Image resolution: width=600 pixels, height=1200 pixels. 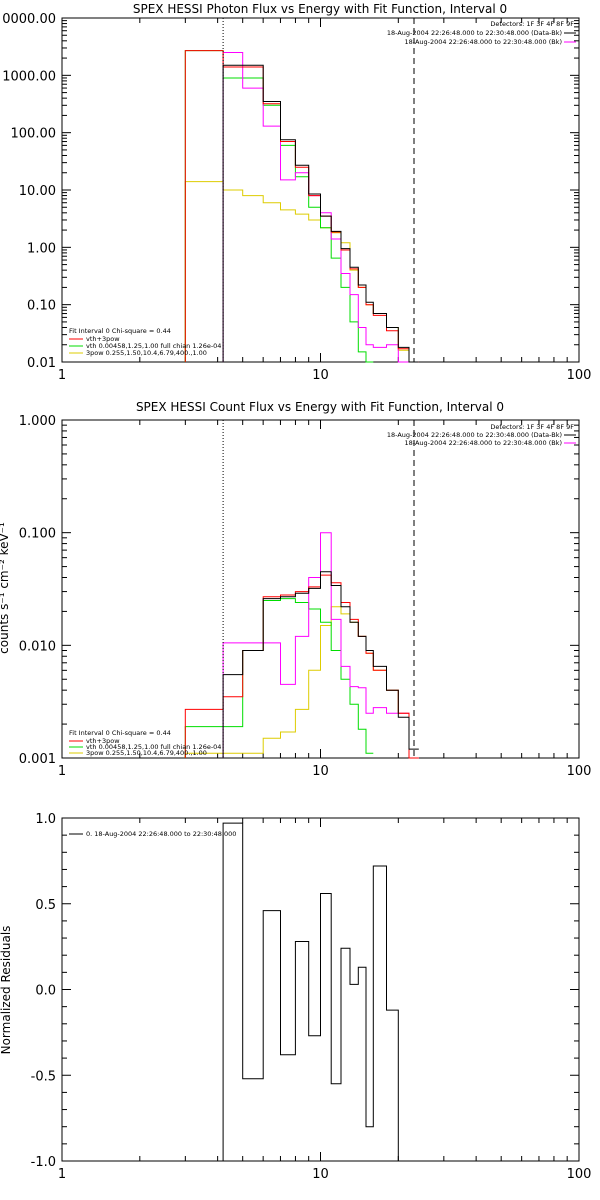 I want to click on y-tick-label: -1.0, so click(x=43, y=1162).